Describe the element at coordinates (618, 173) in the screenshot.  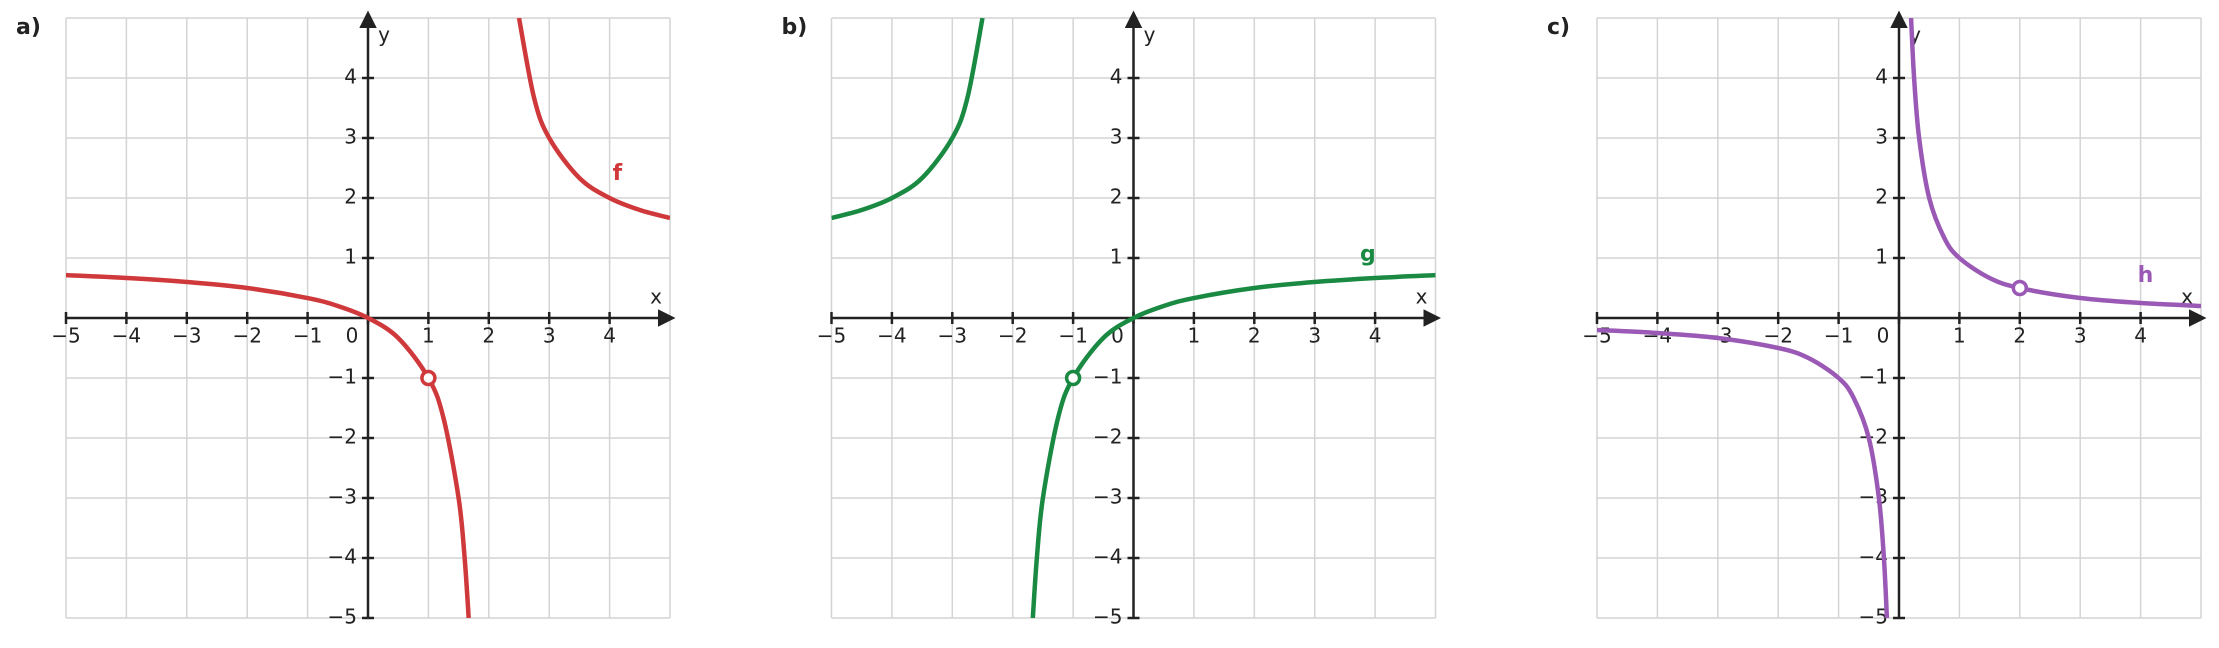
I see `curve-label: f` at that location.